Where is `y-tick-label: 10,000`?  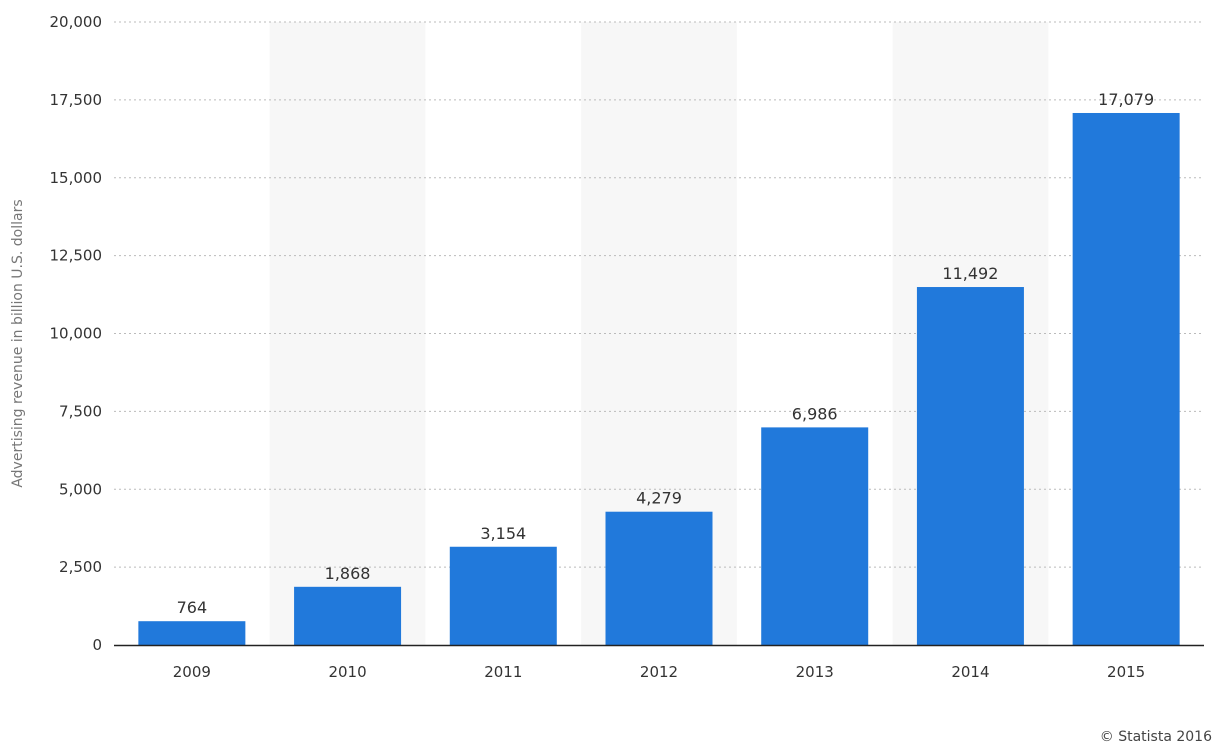
y-tick-label: 10,000 is located at coordinates (76, 334).